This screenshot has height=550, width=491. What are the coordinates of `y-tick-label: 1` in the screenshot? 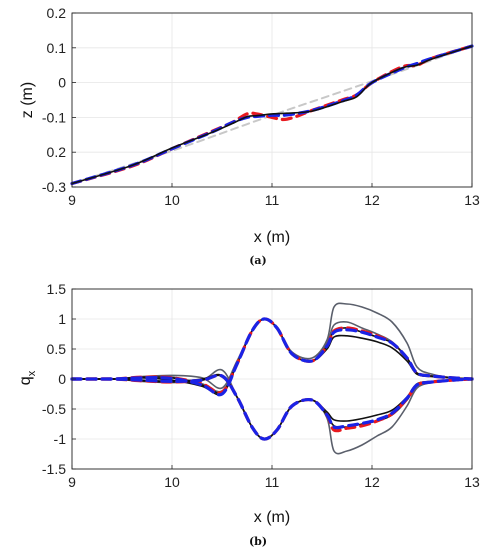 It's located at (62, 319).